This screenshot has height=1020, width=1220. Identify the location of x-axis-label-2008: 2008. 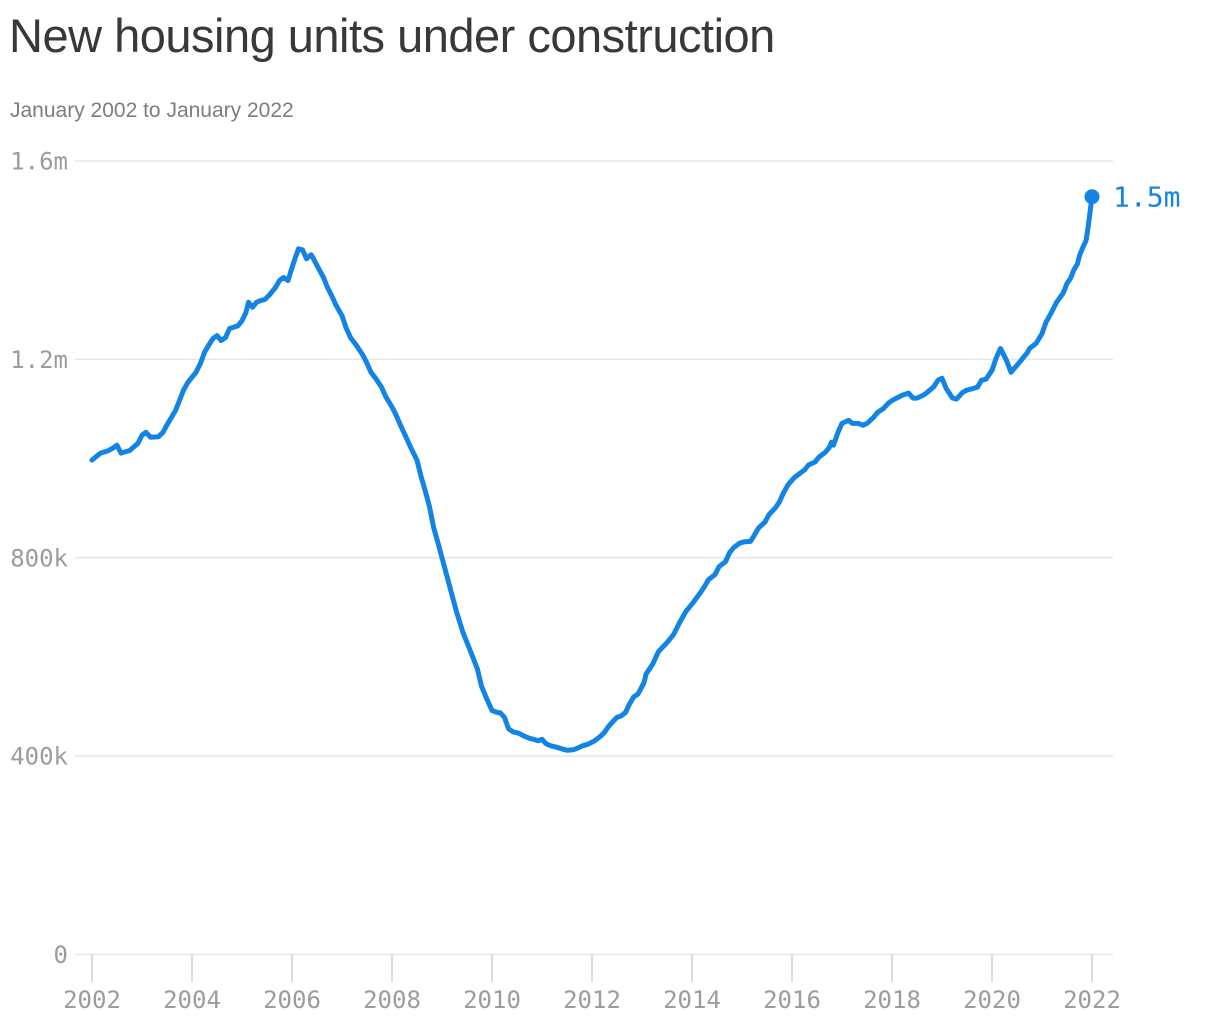
(392, 1000).